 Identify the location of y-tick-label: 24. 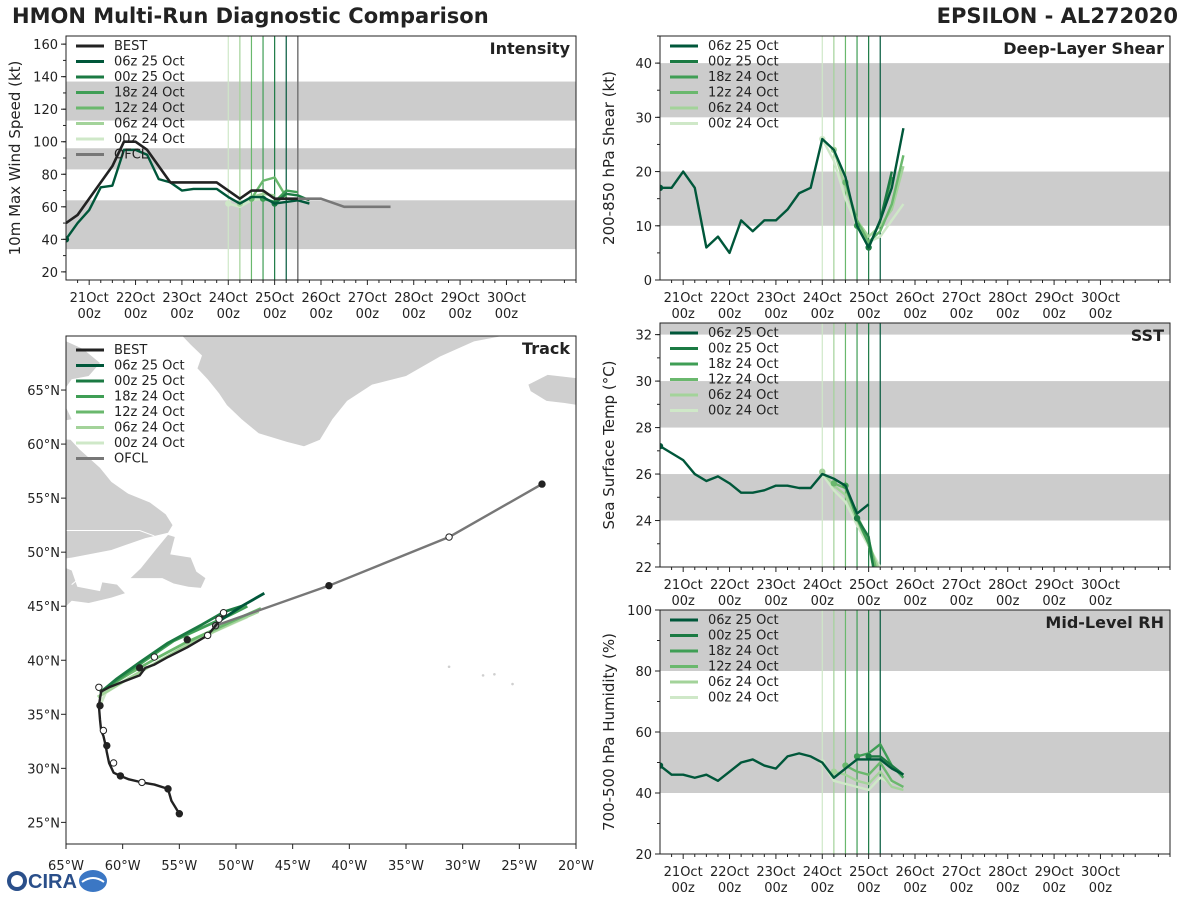
(643, 522).